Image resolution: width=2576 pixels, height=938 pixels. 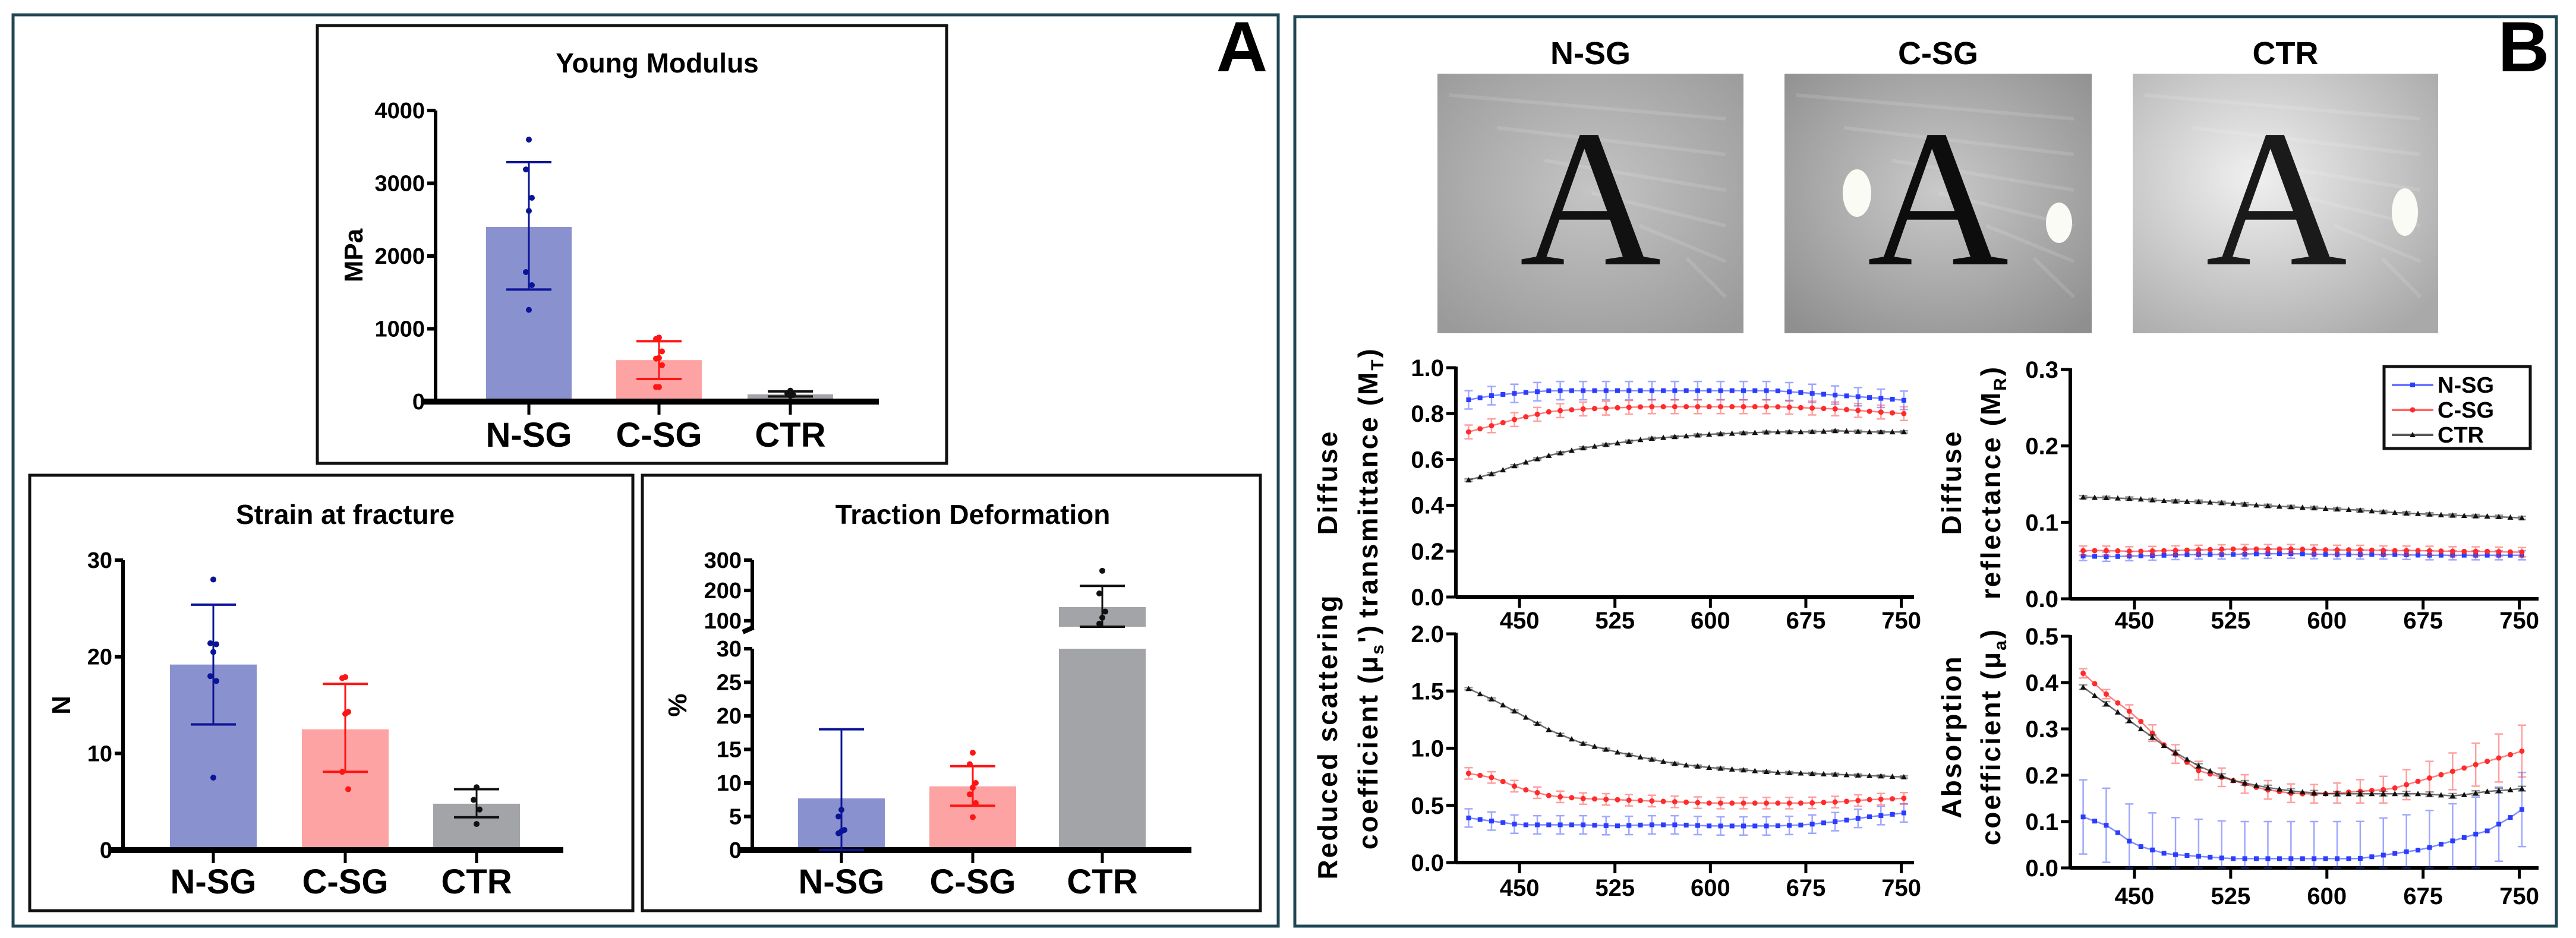 I want to click on error-bar, so click(x=2176, y=843).